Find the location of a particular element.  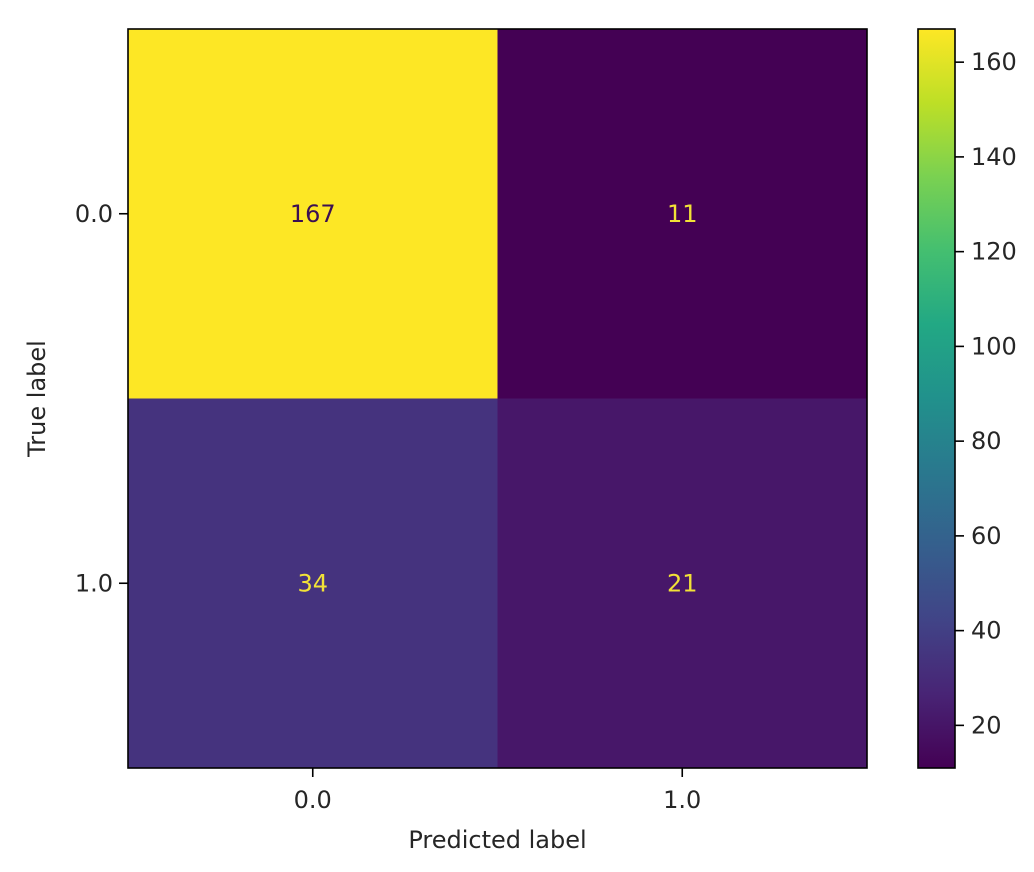

y-tick-label: 1.0 is located at coordinates (94, 583).